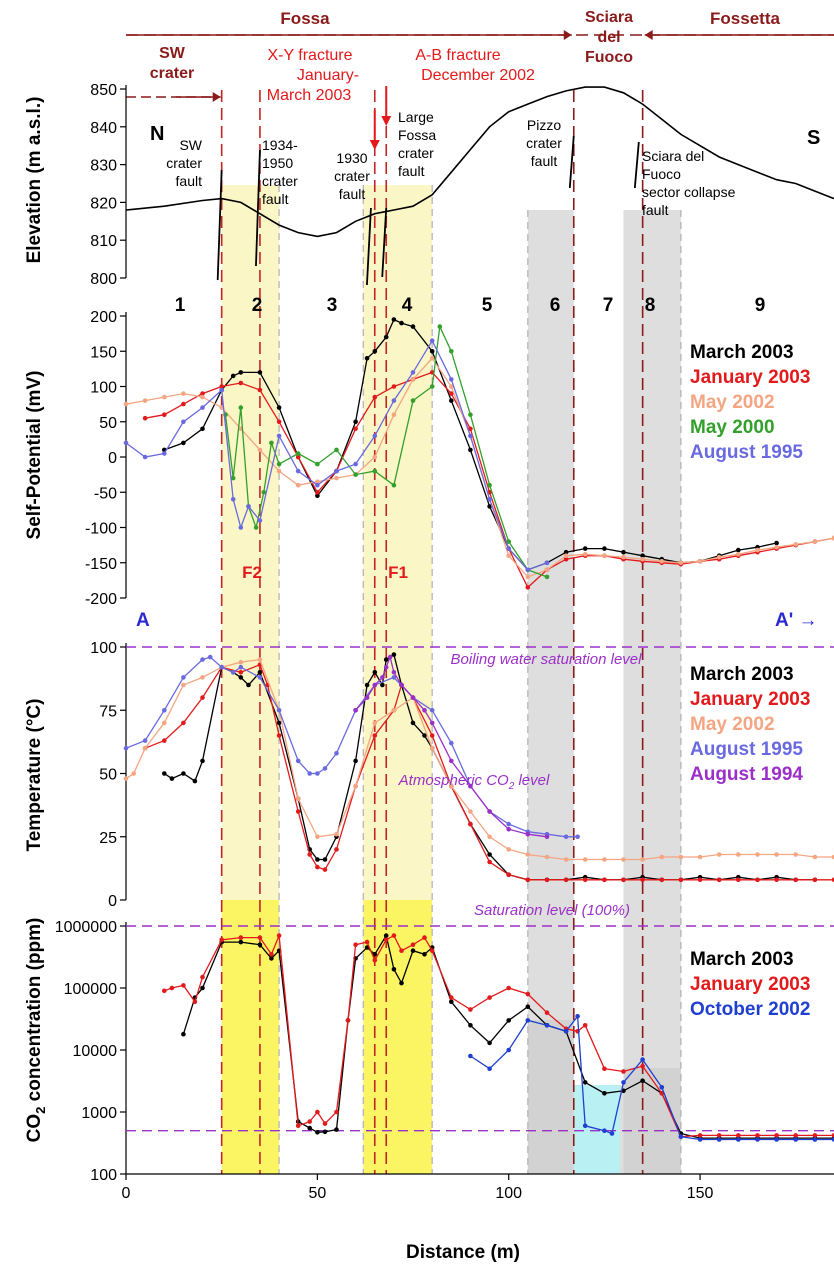 The image size is (834, 1265). What do you see at coordinates (305, 18) in the screenshot?
I see `fossa-label: Fossa` at bounding box center [305, 18].